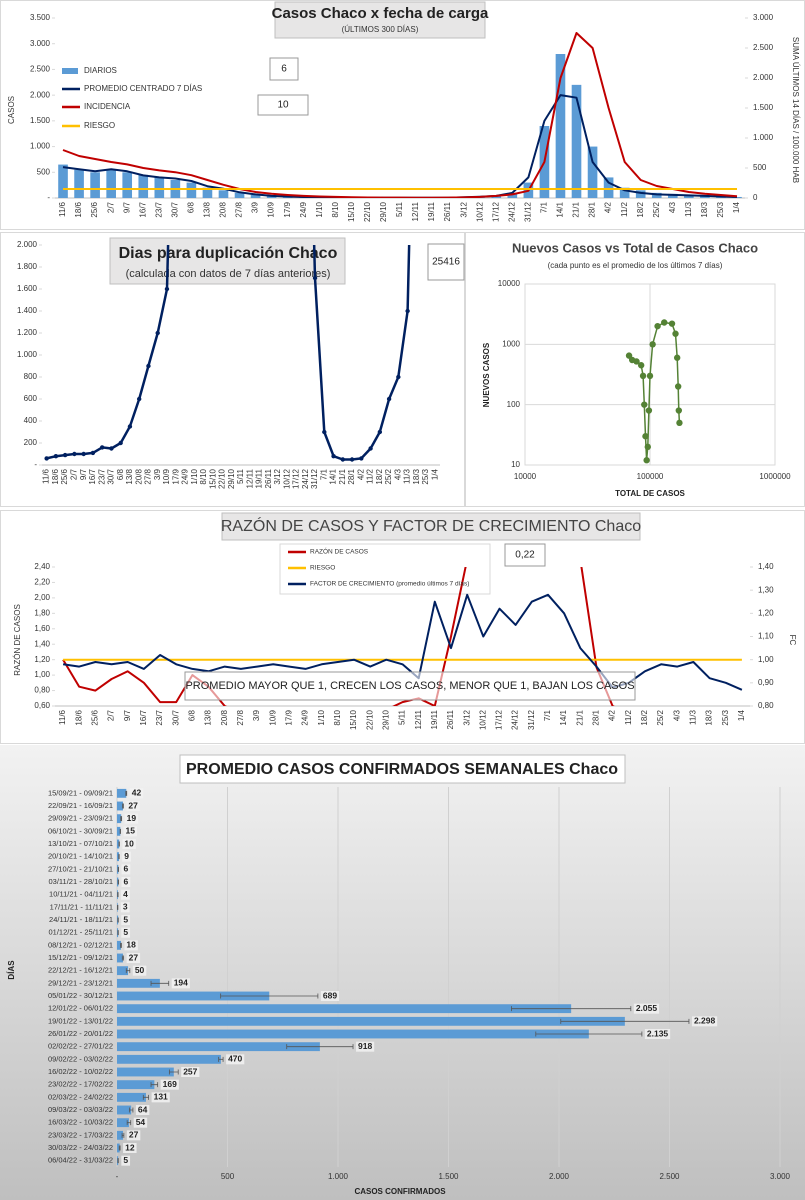 The width and height of the screenshot is (805, 1200). I want to click on y-tick-label: 23/03/22 - 17/03/22, so click(80, 1134).